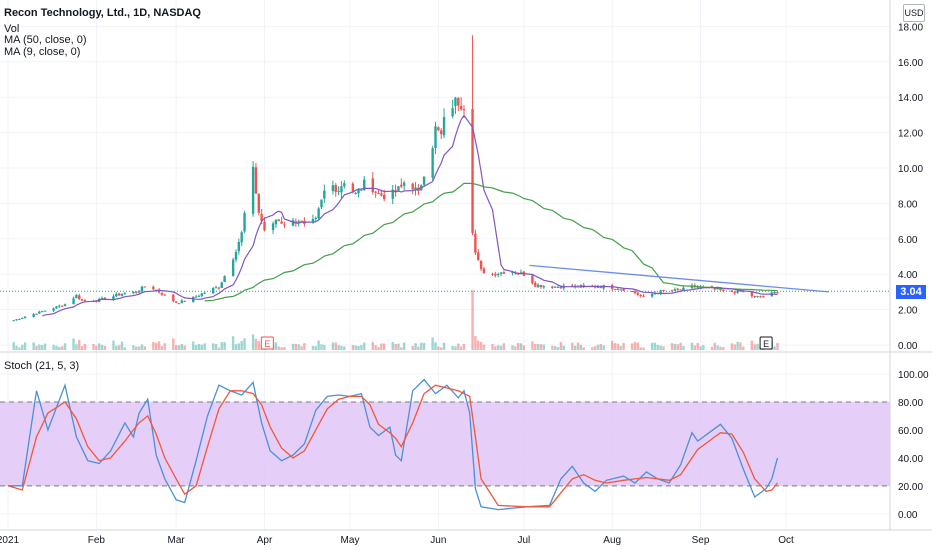 The image size is (932, 550). Describe the element at coordinates (42, 366) in the screenshot. I see `stoch-legend: Stoch (21, 5, 3)` at that location.